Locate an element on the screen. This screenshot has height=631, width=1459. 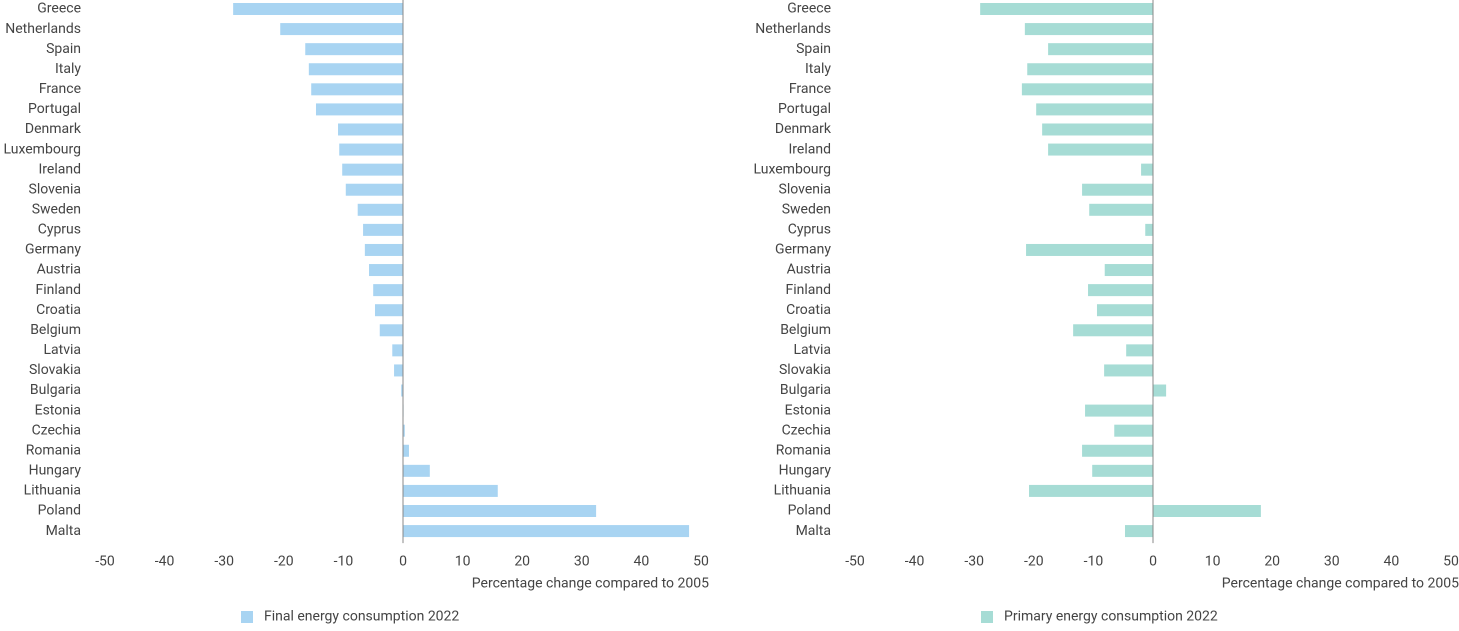
y-tick-label: Romania is located at coordinates (53, 450).